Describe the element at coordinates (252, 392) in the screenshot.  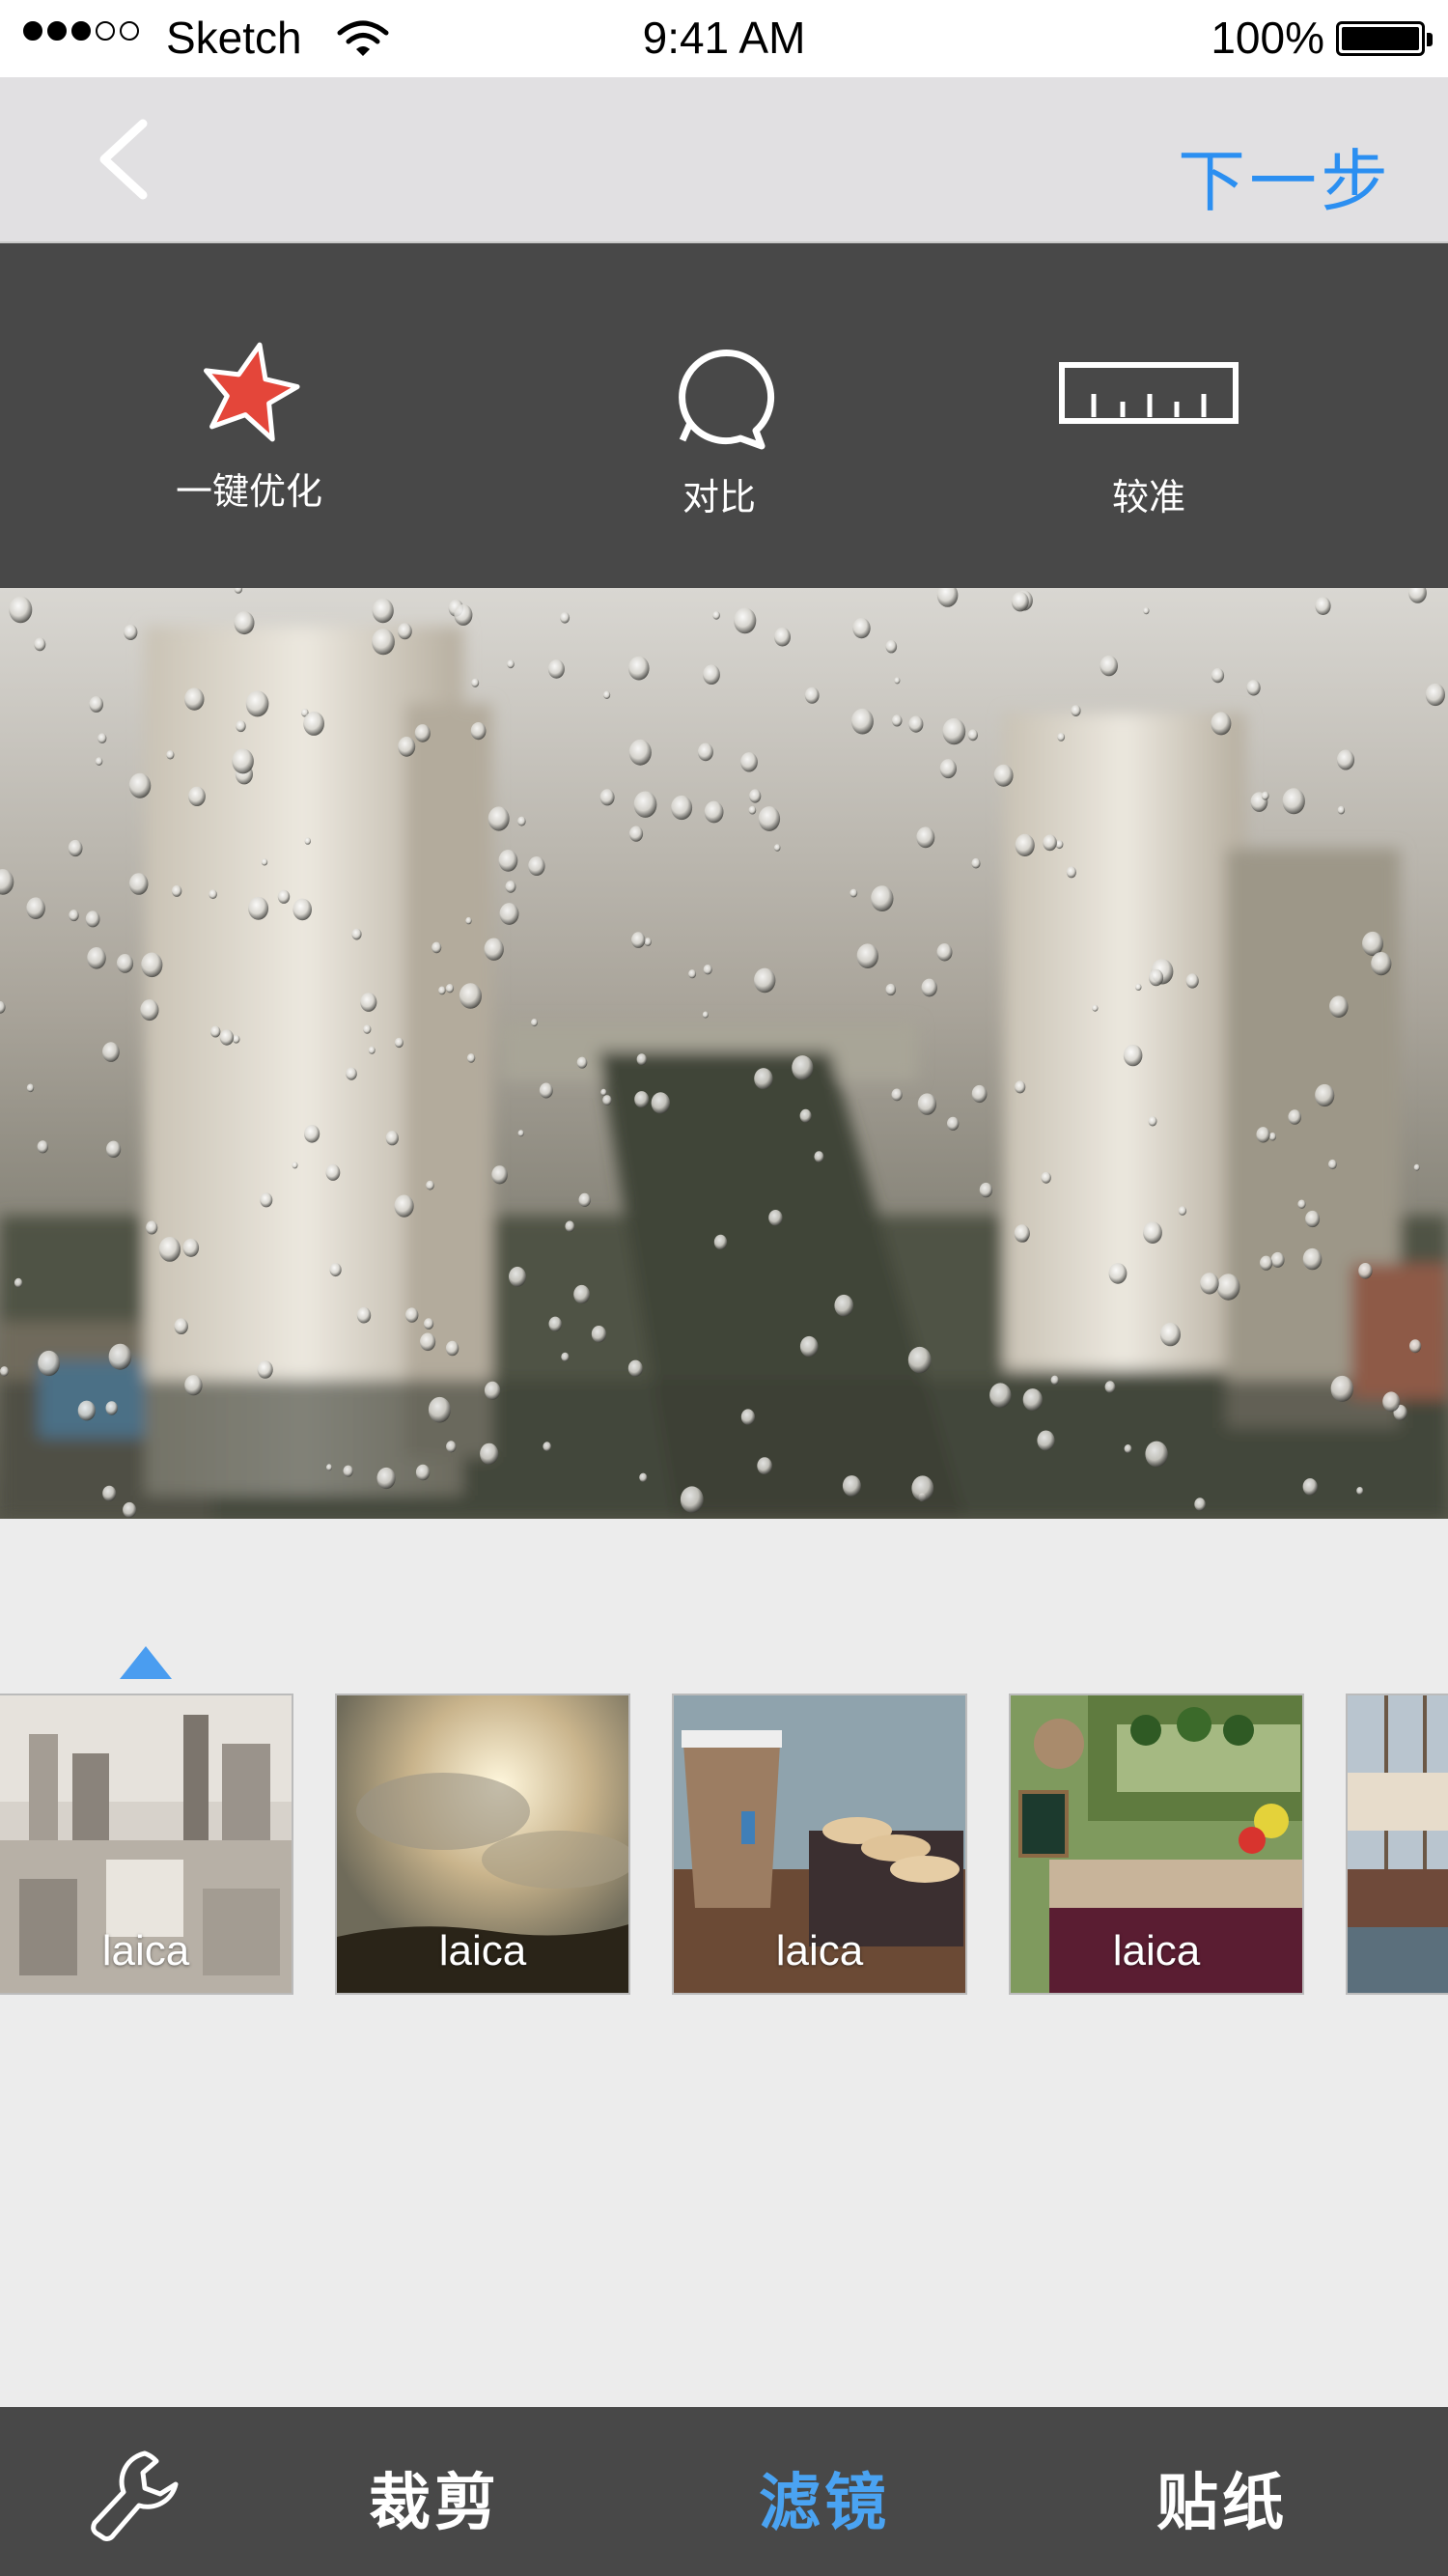
I see `star-icon` at that location.